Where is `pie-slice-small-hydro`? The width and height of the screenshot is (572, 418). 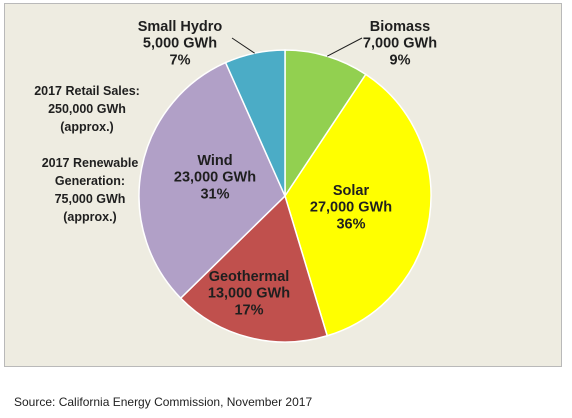 pie-slice-small-hydro is located at coordinates (255, 123).